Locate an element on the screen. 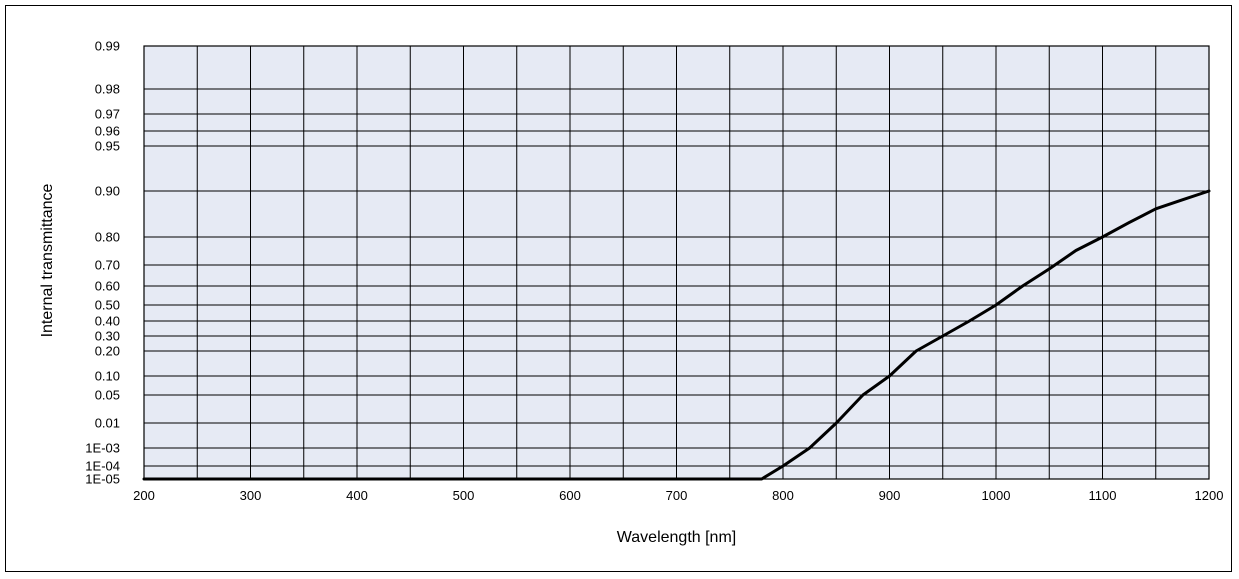  y-tick-label: 0.96 is located at coordinates (107, 131).